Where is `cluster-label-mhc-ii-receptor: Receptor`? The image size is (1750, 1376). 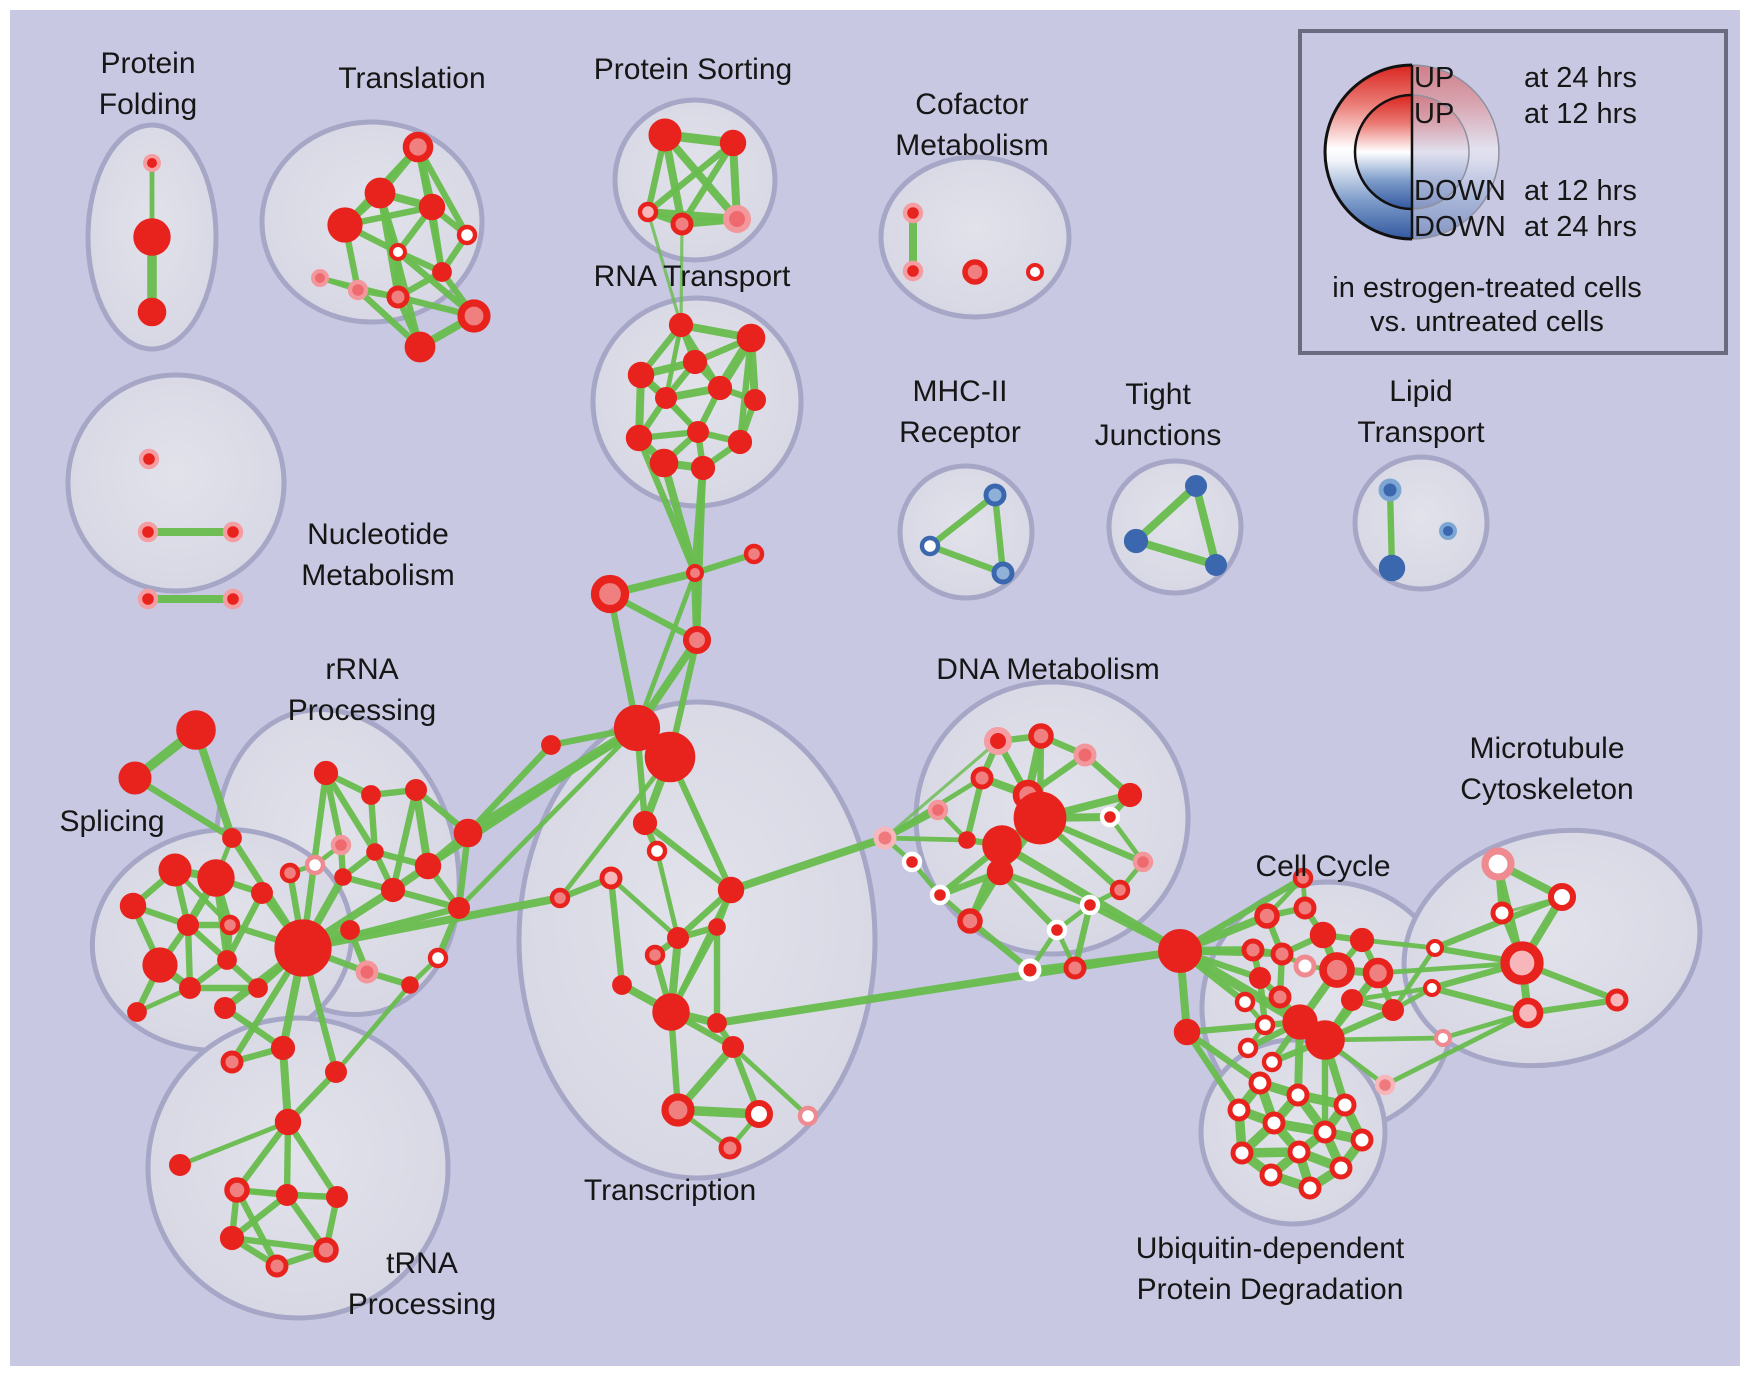 cluster-label-mhc-ii-receptor: Receptor is located at coordinates (960, 432).